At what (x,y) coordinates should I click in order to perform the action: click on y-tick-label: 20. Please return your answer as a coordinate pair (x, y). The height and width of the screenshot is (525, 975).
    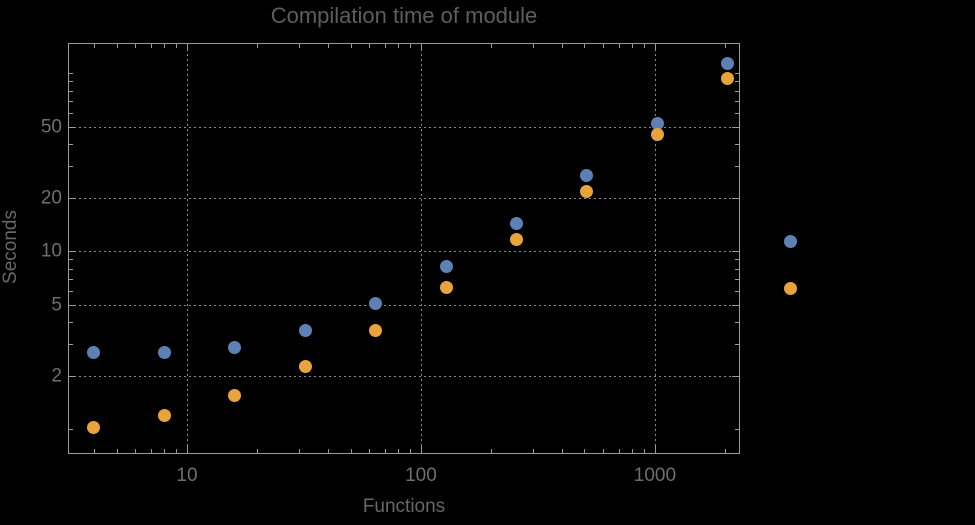
    Looking at the image, I should click on (51, 198).